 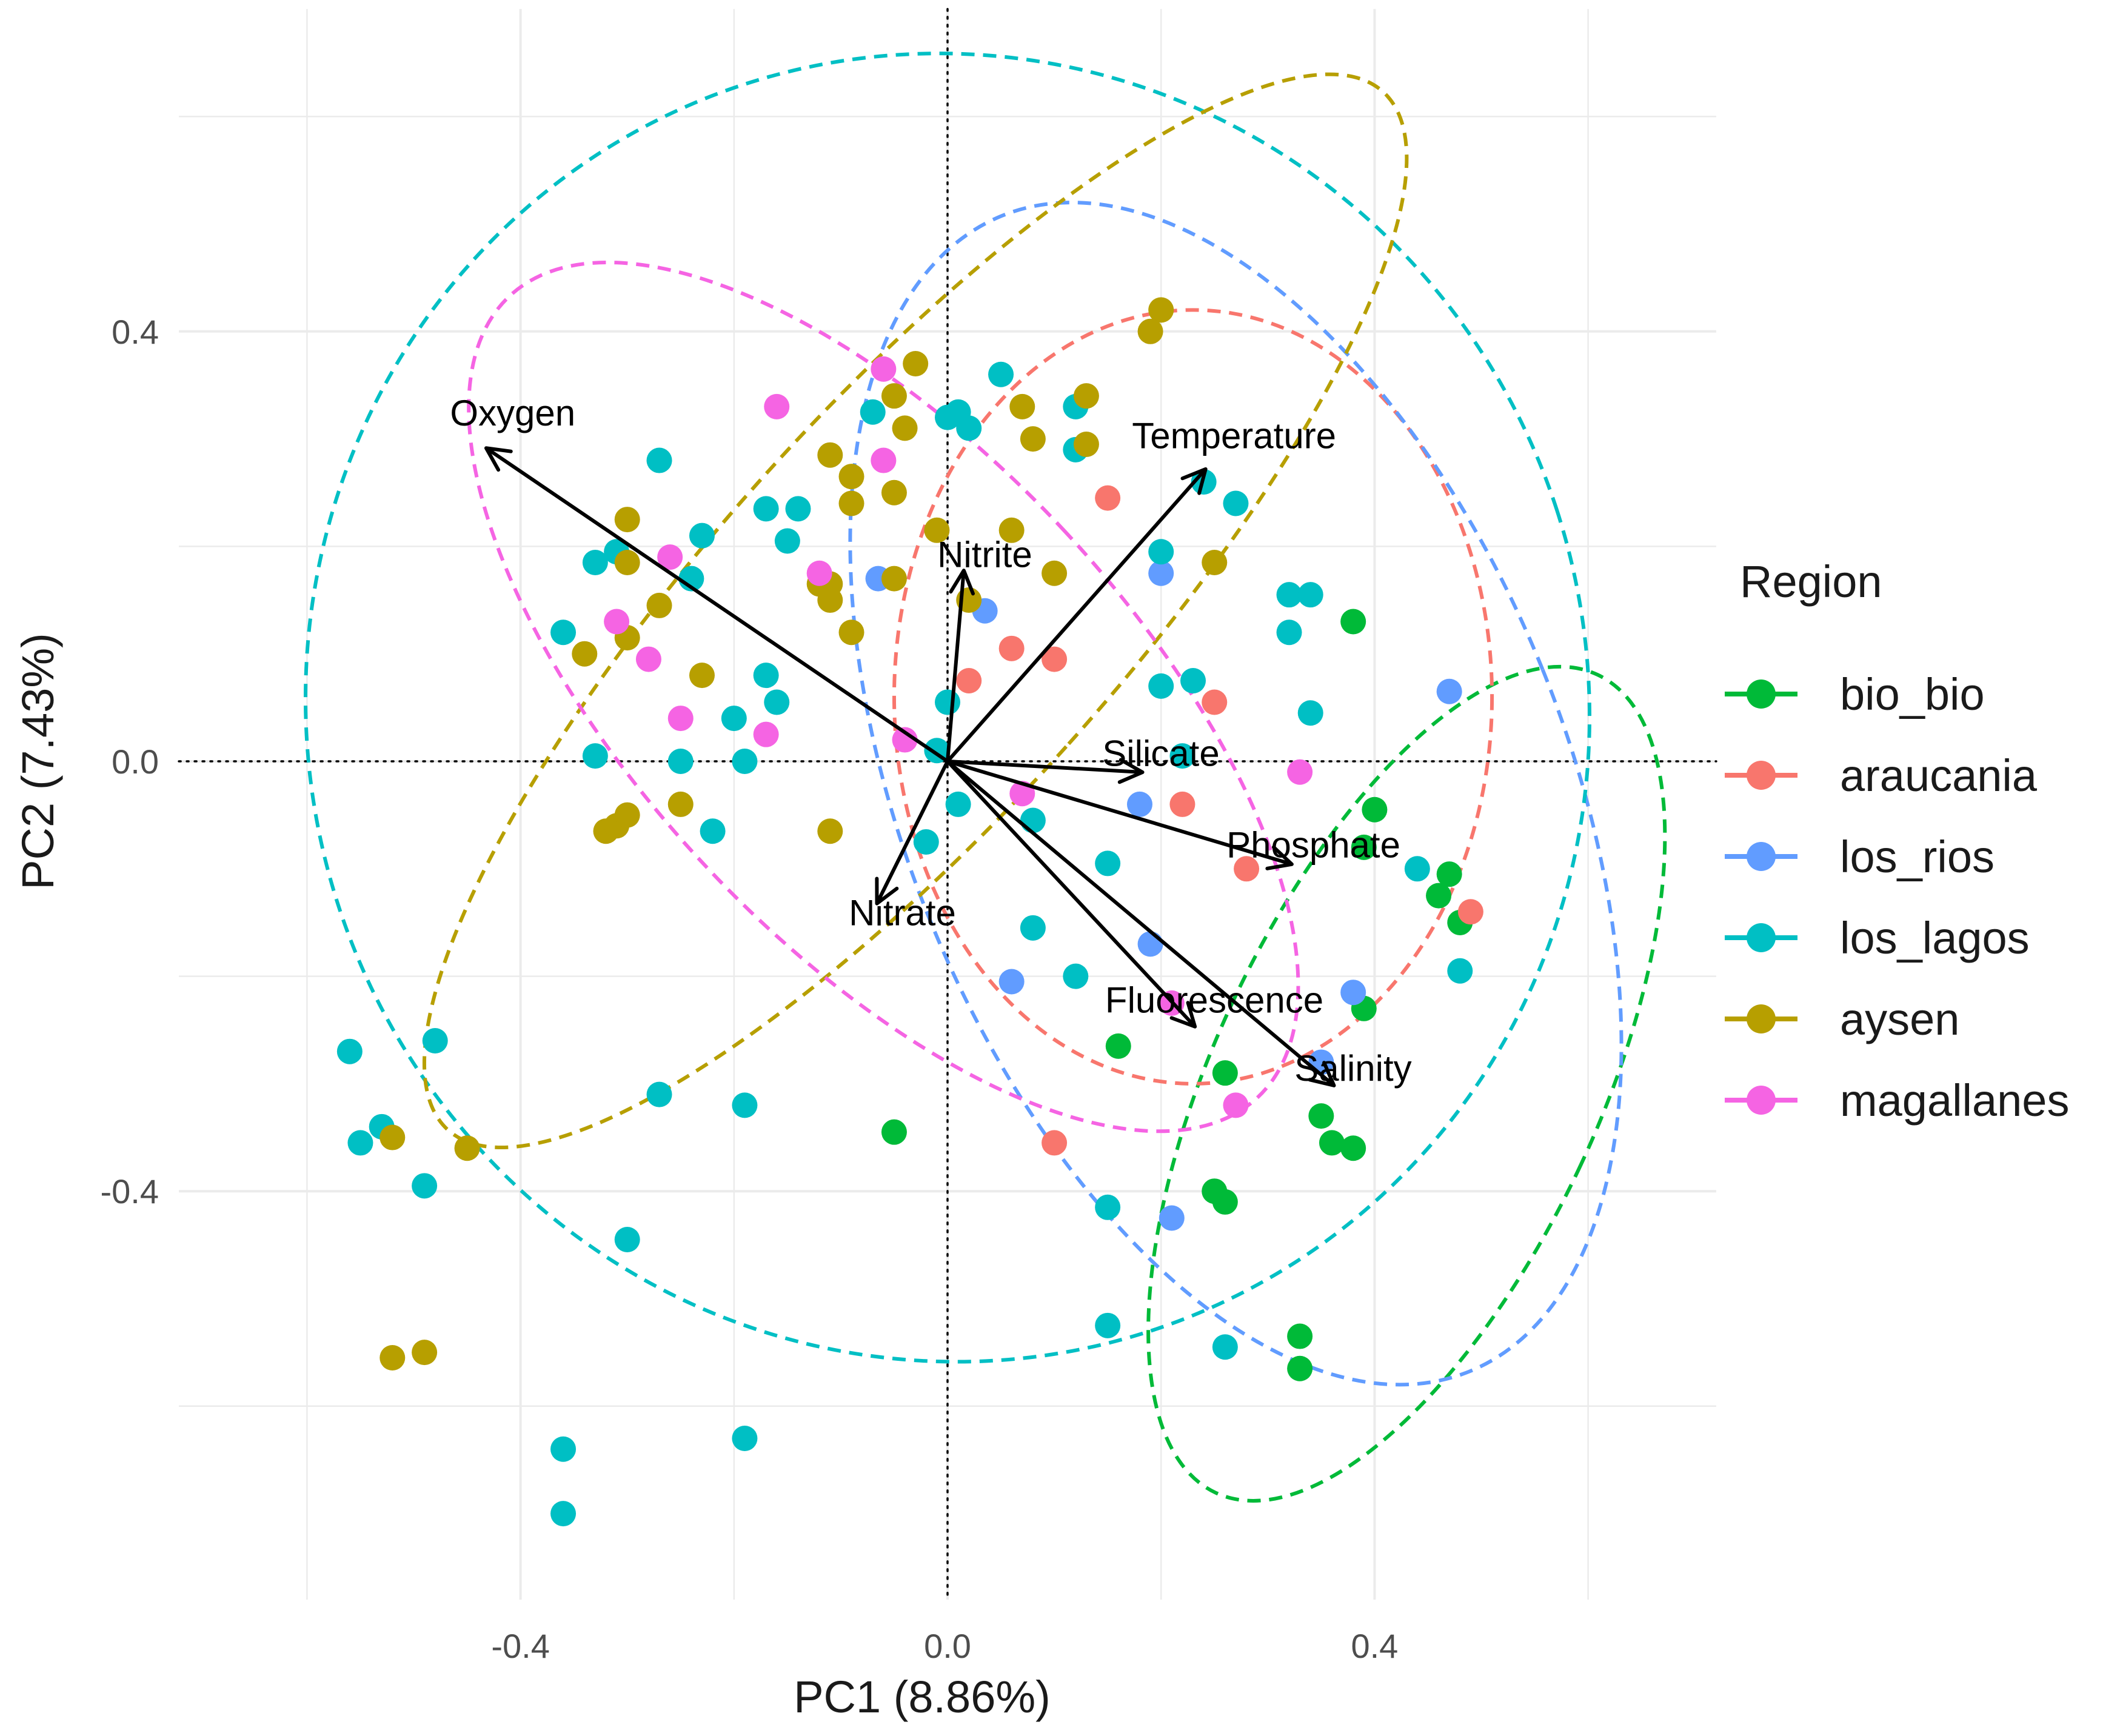 I want to click on ellipse-araucania, so click(x=1193, y=697).